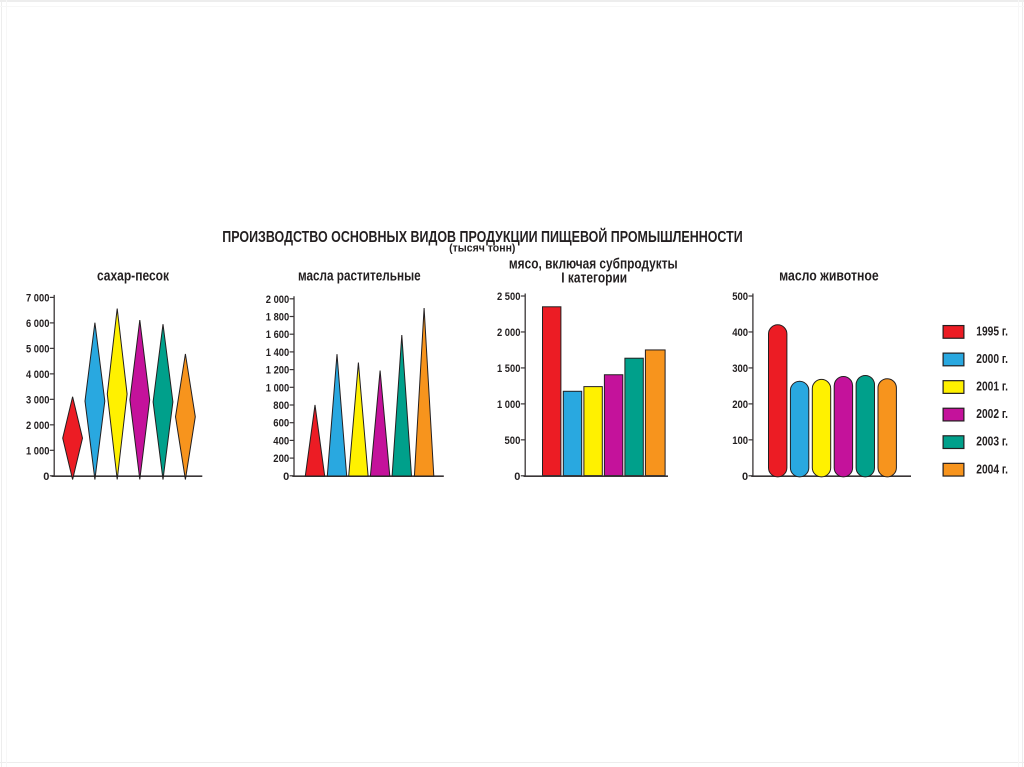 Image resolution: width=1024 pixels, height=767 pixels. Describe the element at coordinates (594, 277) in the screenshot. I see `svg-text: I категории` at that location.